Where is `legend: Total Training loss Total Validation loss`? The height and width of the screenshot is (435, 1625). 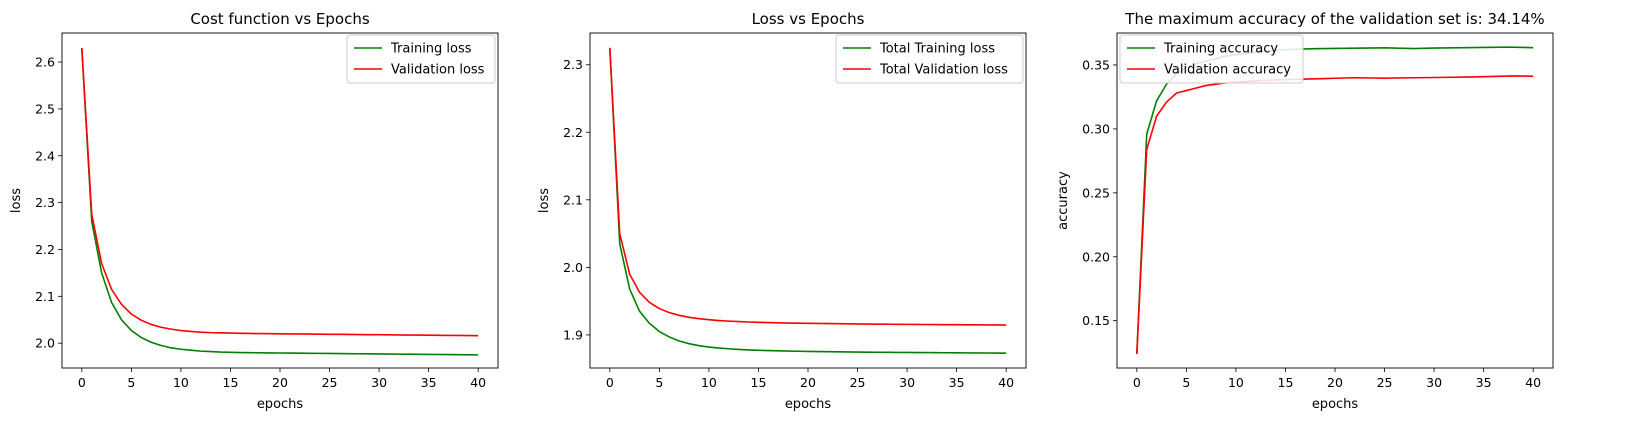
legend: Total Training loss Total Validation loss is located at coordinates (929, 59).